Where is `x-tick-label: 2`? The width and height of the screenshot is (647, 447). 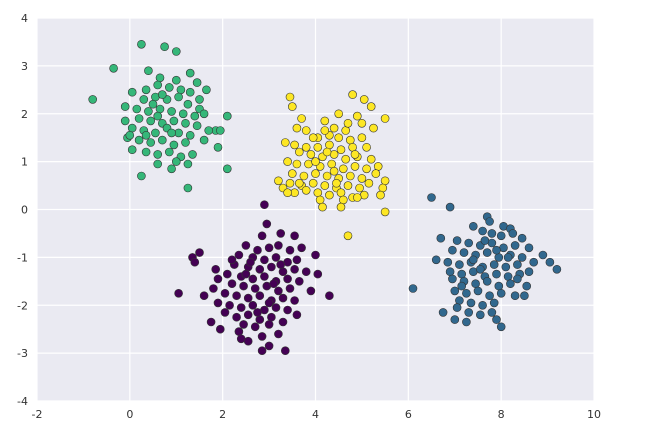
x-tick-label: 2 is located at coordinates (222, 414).